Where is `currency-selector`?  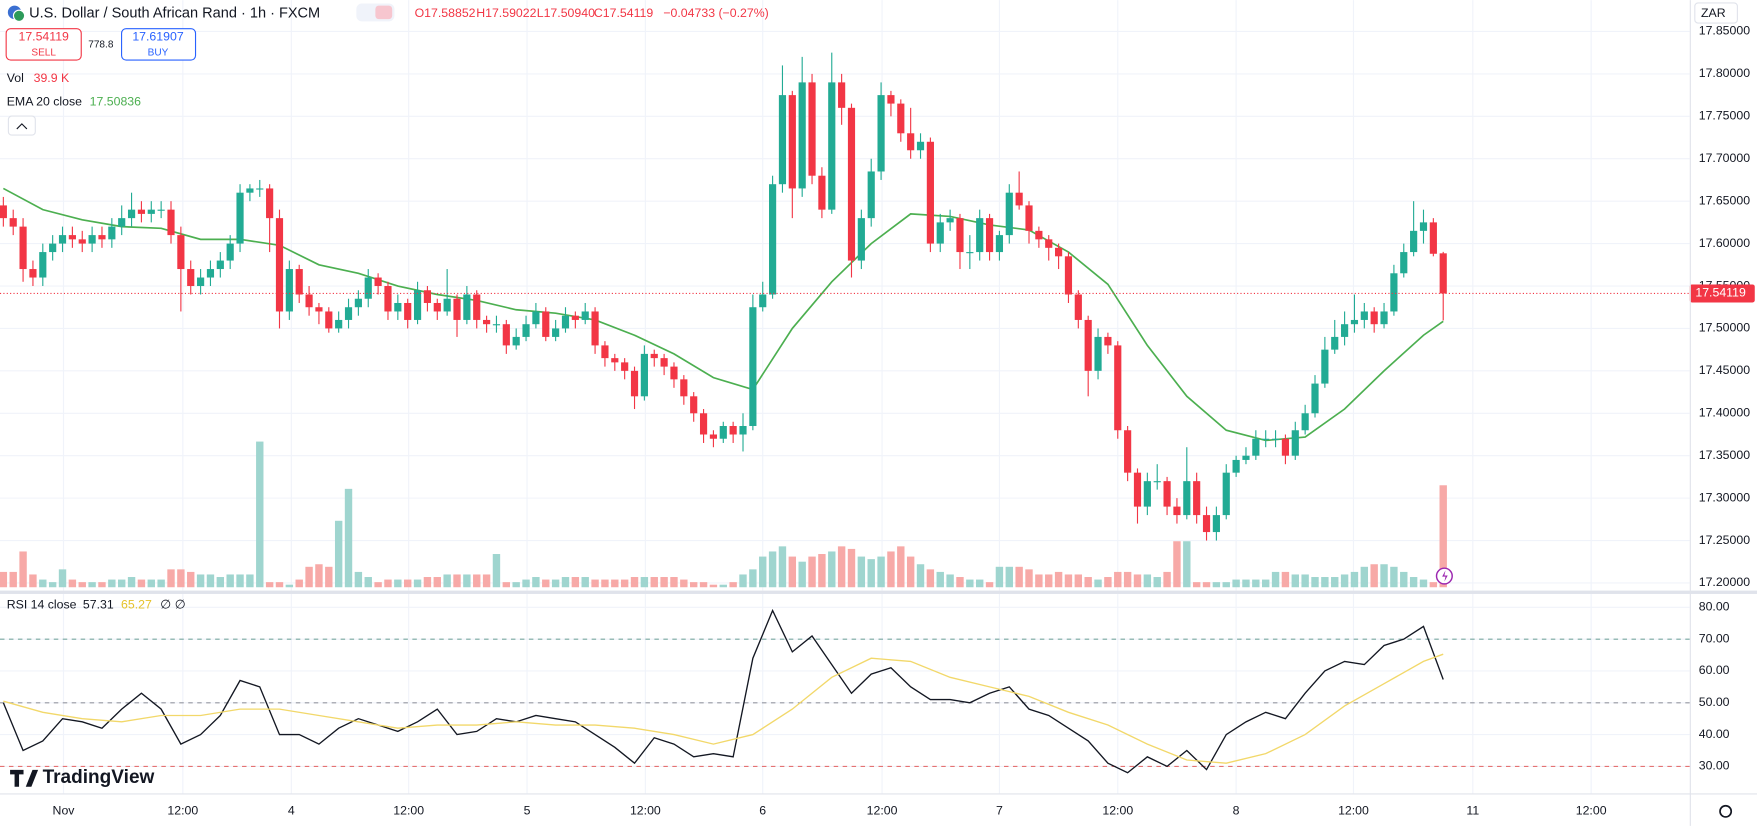 currency-selector is located at coordinates (1716, 13).